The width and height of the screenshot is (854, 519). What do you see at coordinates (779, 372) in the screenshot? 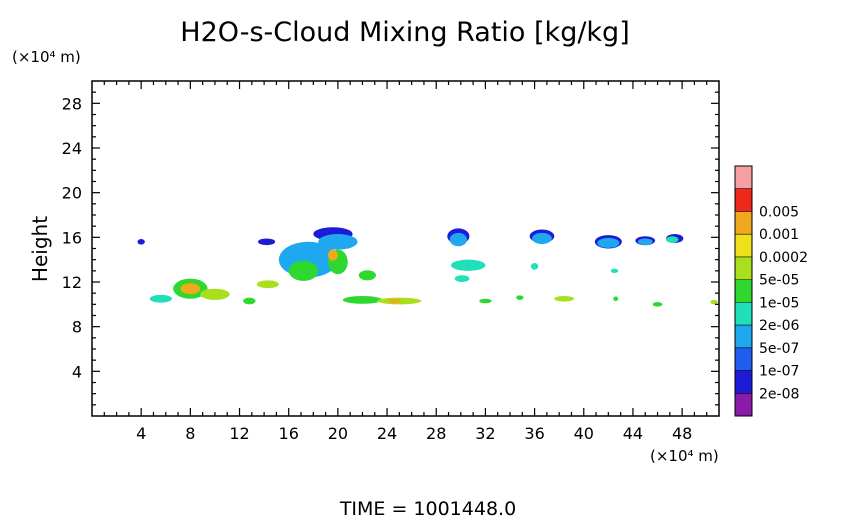
I see `colorbar-level-label: 1e-07` at bounding box center [779, 372].